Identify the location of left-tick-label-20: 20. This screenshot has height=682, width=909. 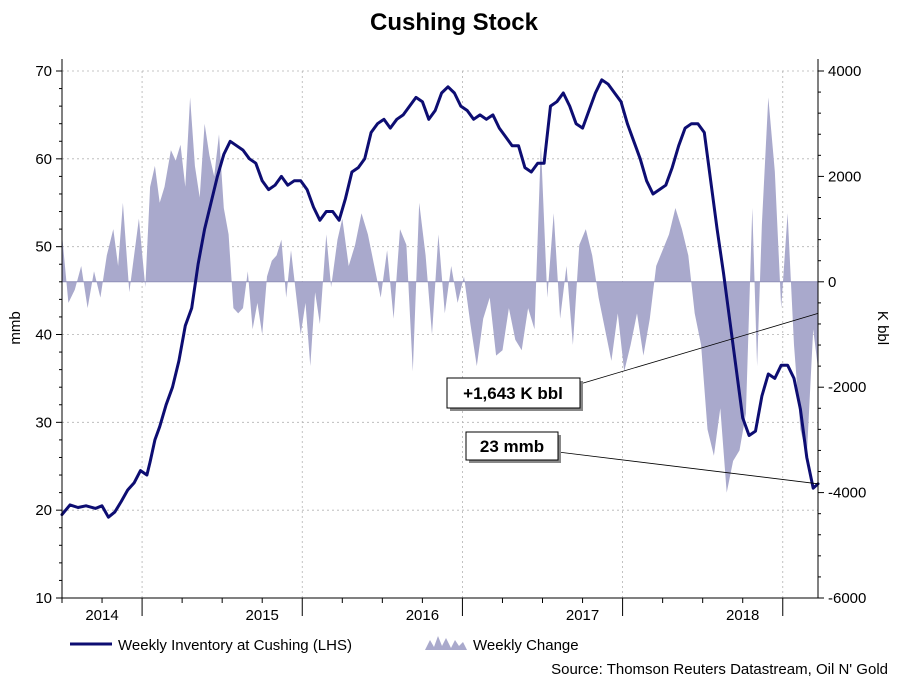
(43, 510).